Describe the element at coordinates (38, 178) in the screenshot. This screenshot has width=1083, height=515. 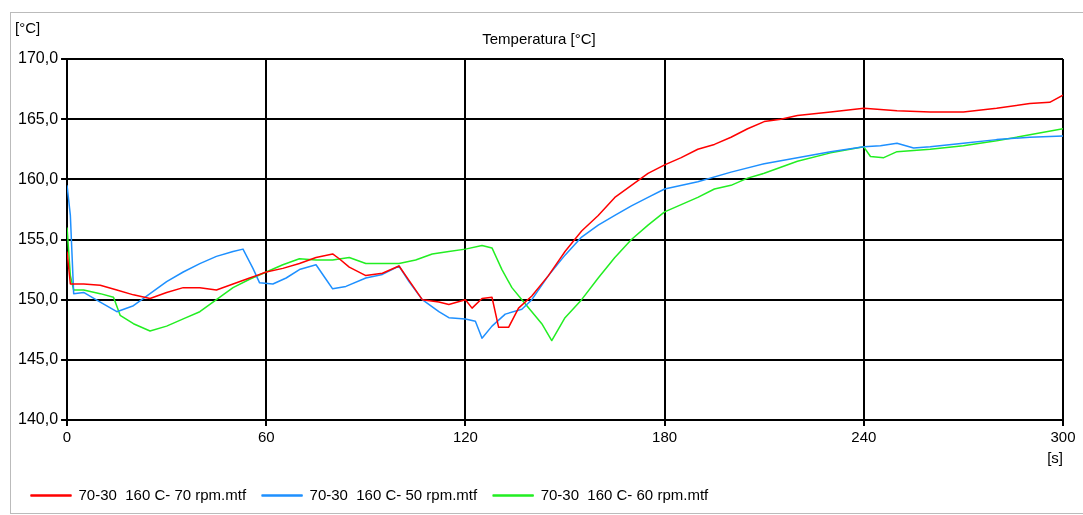
I see `y-tick-label: 160,0` at that location.